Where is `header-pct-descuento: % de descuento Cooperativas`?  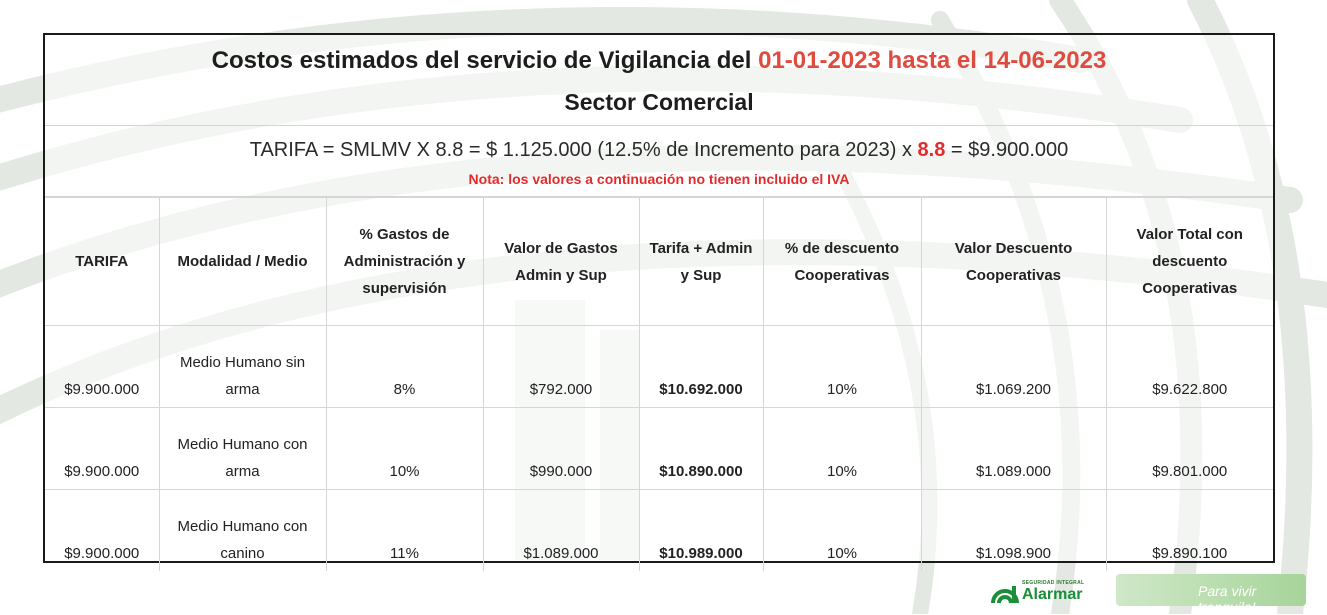
header-pct-descuento: % de descuento Cooperativas is located at coordinates (842, 261).